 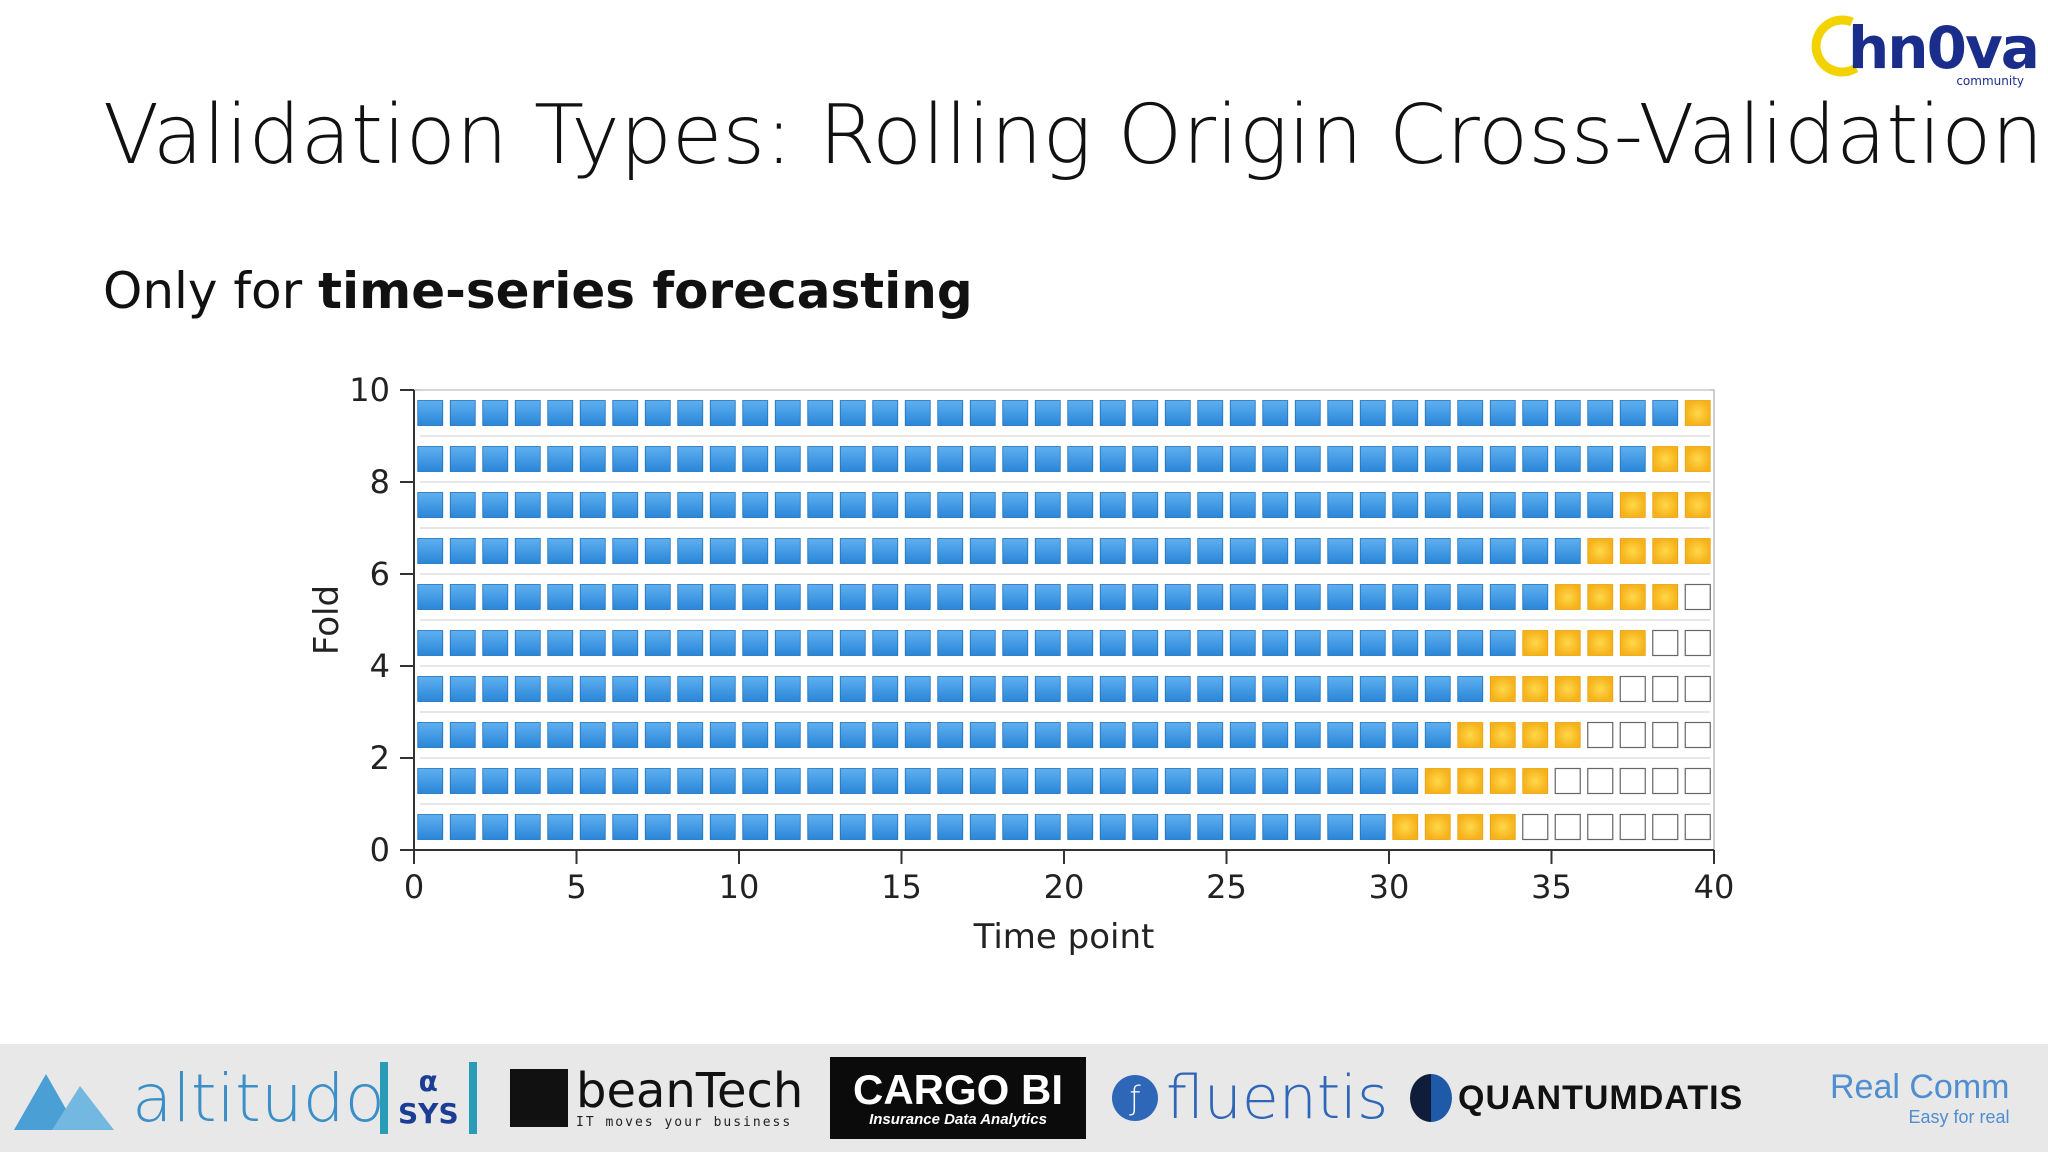 What do you see at coordinates (645, 291) in the screenshot?
I see `subtitle-bold: time-series forecasting` at bounding box center [645, 291].